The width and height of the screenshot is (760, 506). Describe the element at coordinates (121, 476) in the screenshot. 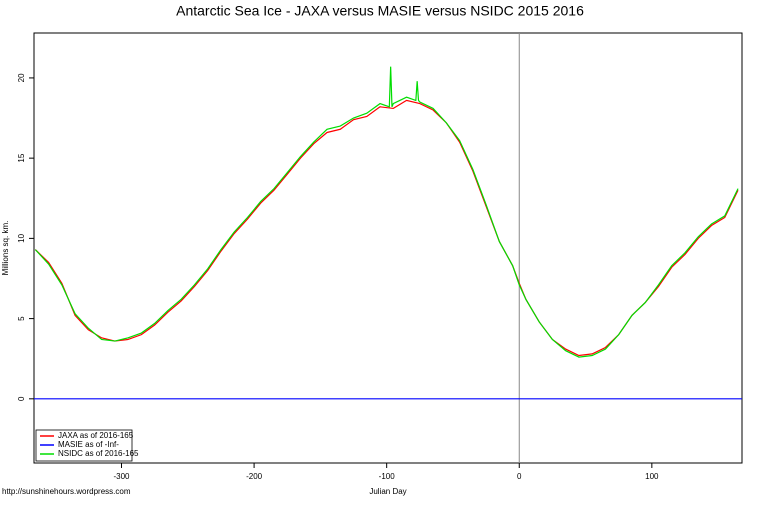

I see `x-tick-label: -300` at that location.